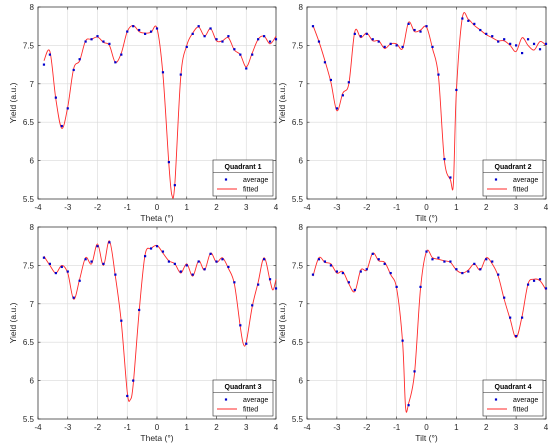 The height and width of the screenshot is (445, 550). Describe the element at coordinates (301, 227) in the screenshot. I see `y-tick-label: 8` at that location.